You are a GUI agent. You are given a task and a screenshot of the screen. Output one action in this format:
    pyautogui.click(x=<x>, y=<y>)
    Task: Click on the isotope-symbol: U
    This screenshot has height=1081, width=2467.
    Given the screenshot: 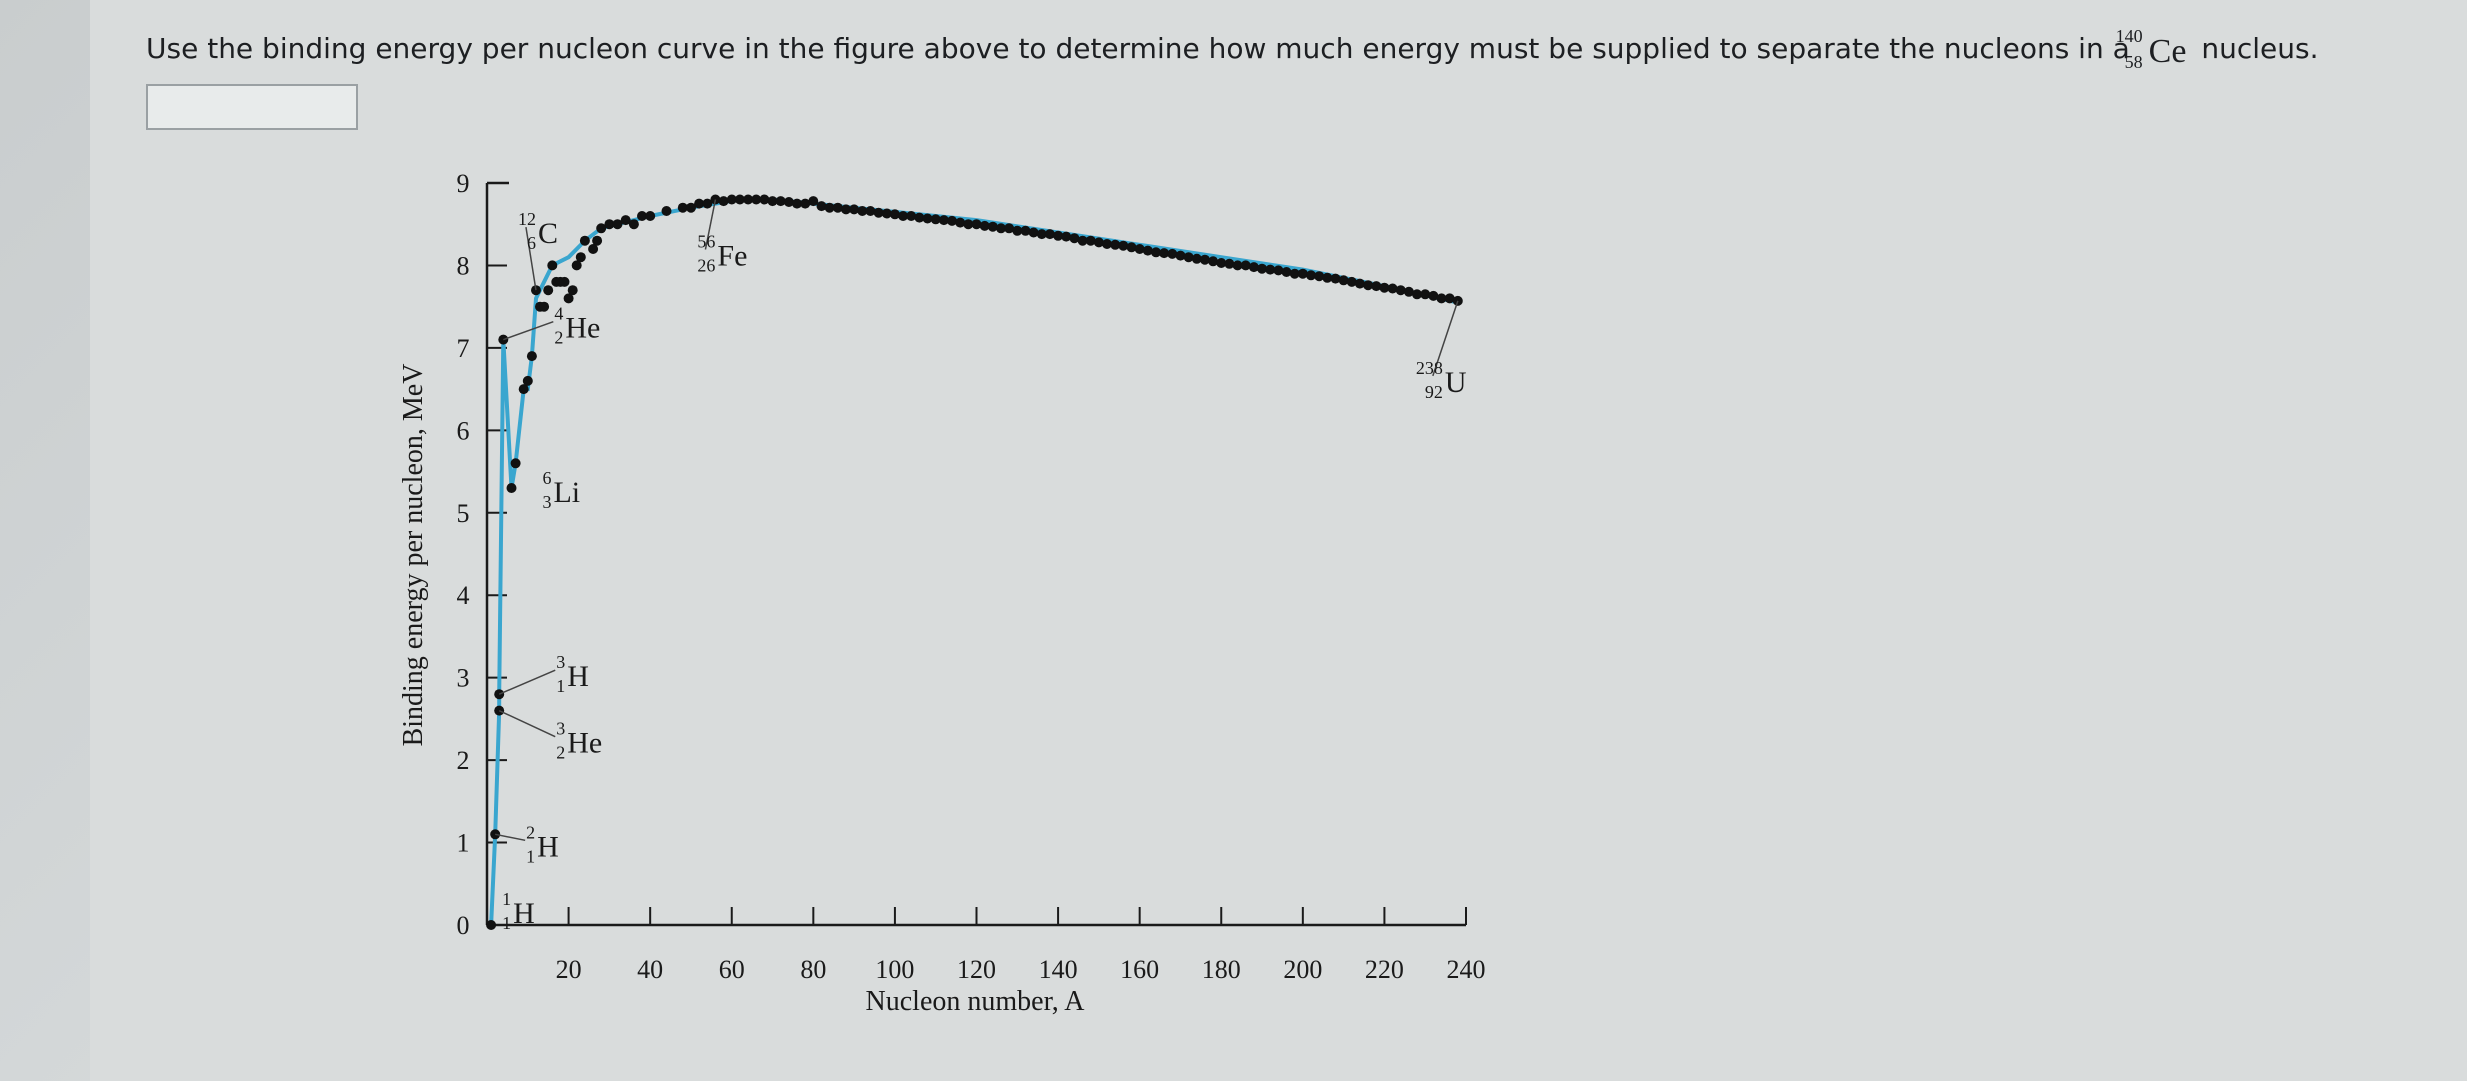 What is the action you would take?
    pyautogui.click(x=1456, y=382)
    